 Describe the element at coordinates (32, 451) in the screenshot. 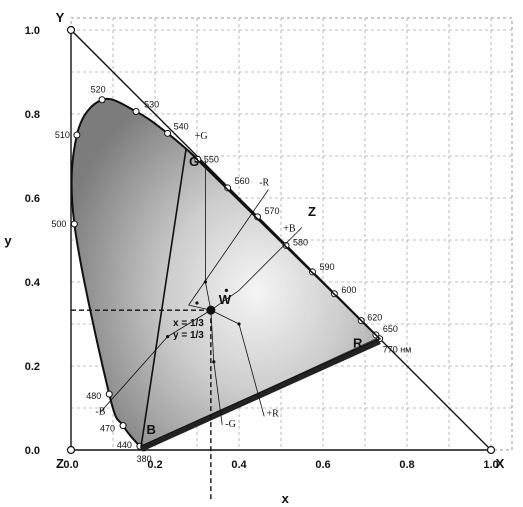

I see `y-tick-label: 0.0` at that location.